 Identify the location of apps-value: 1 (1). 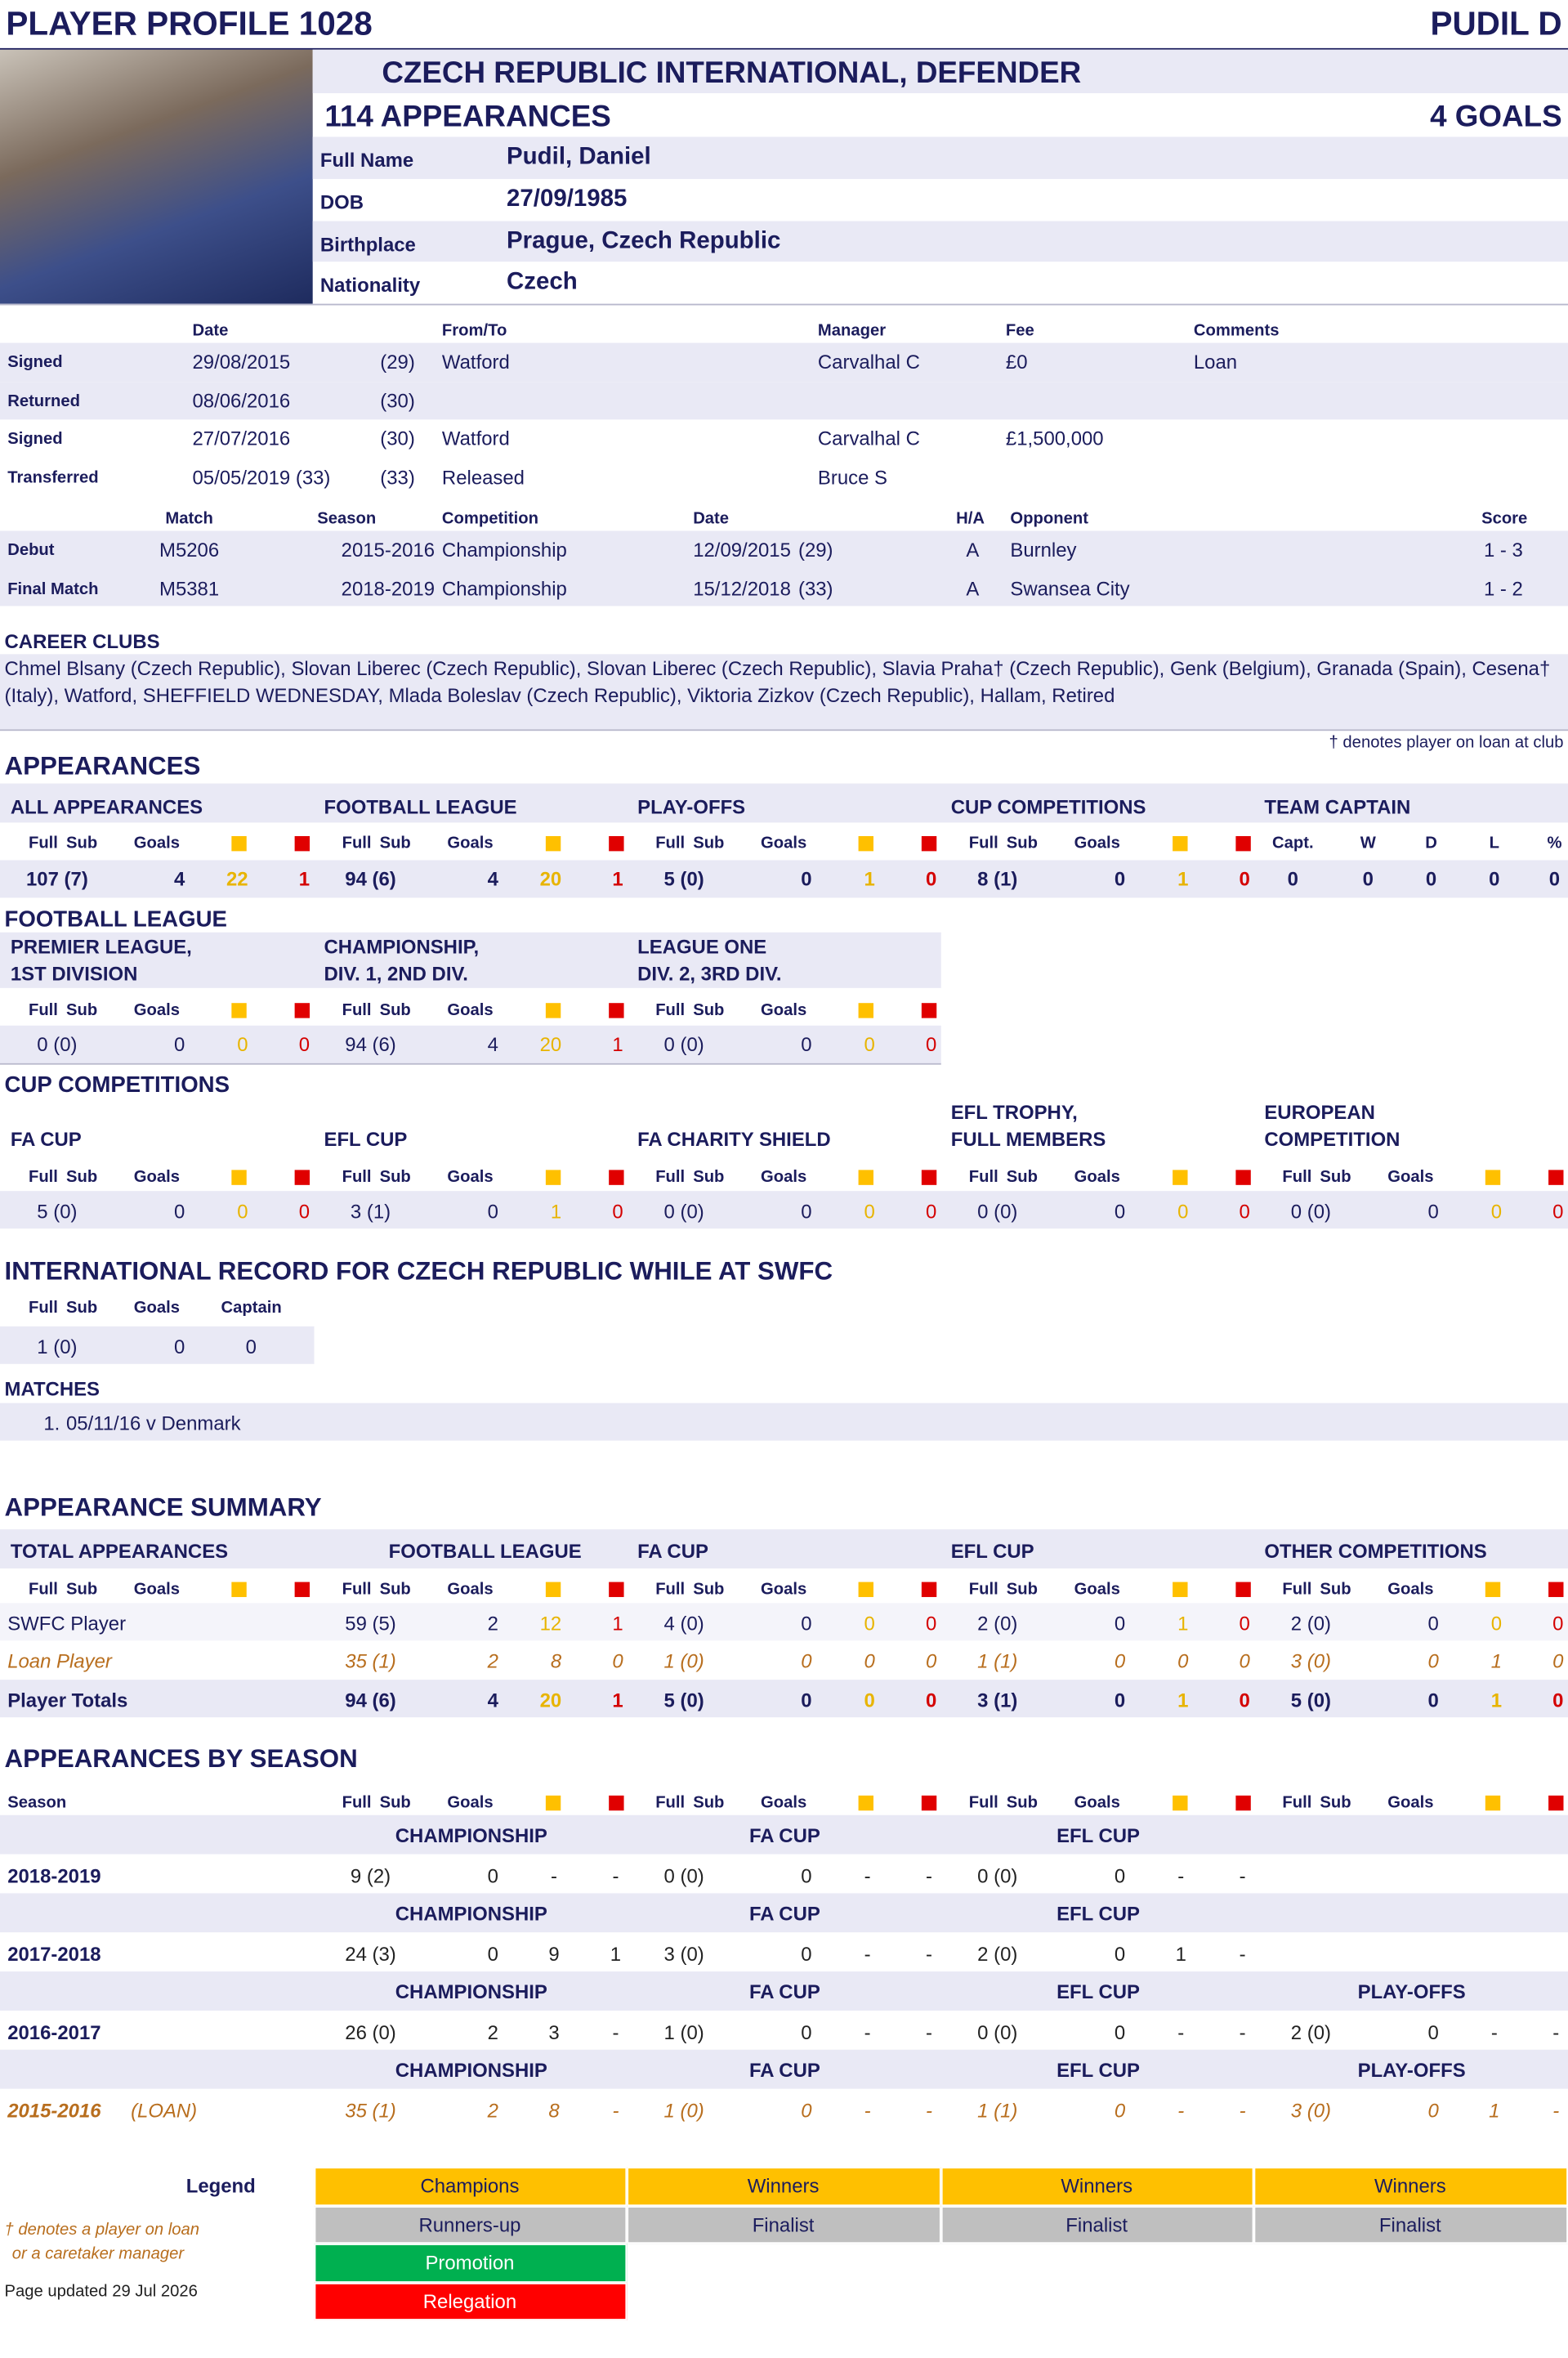
(997, 1661).